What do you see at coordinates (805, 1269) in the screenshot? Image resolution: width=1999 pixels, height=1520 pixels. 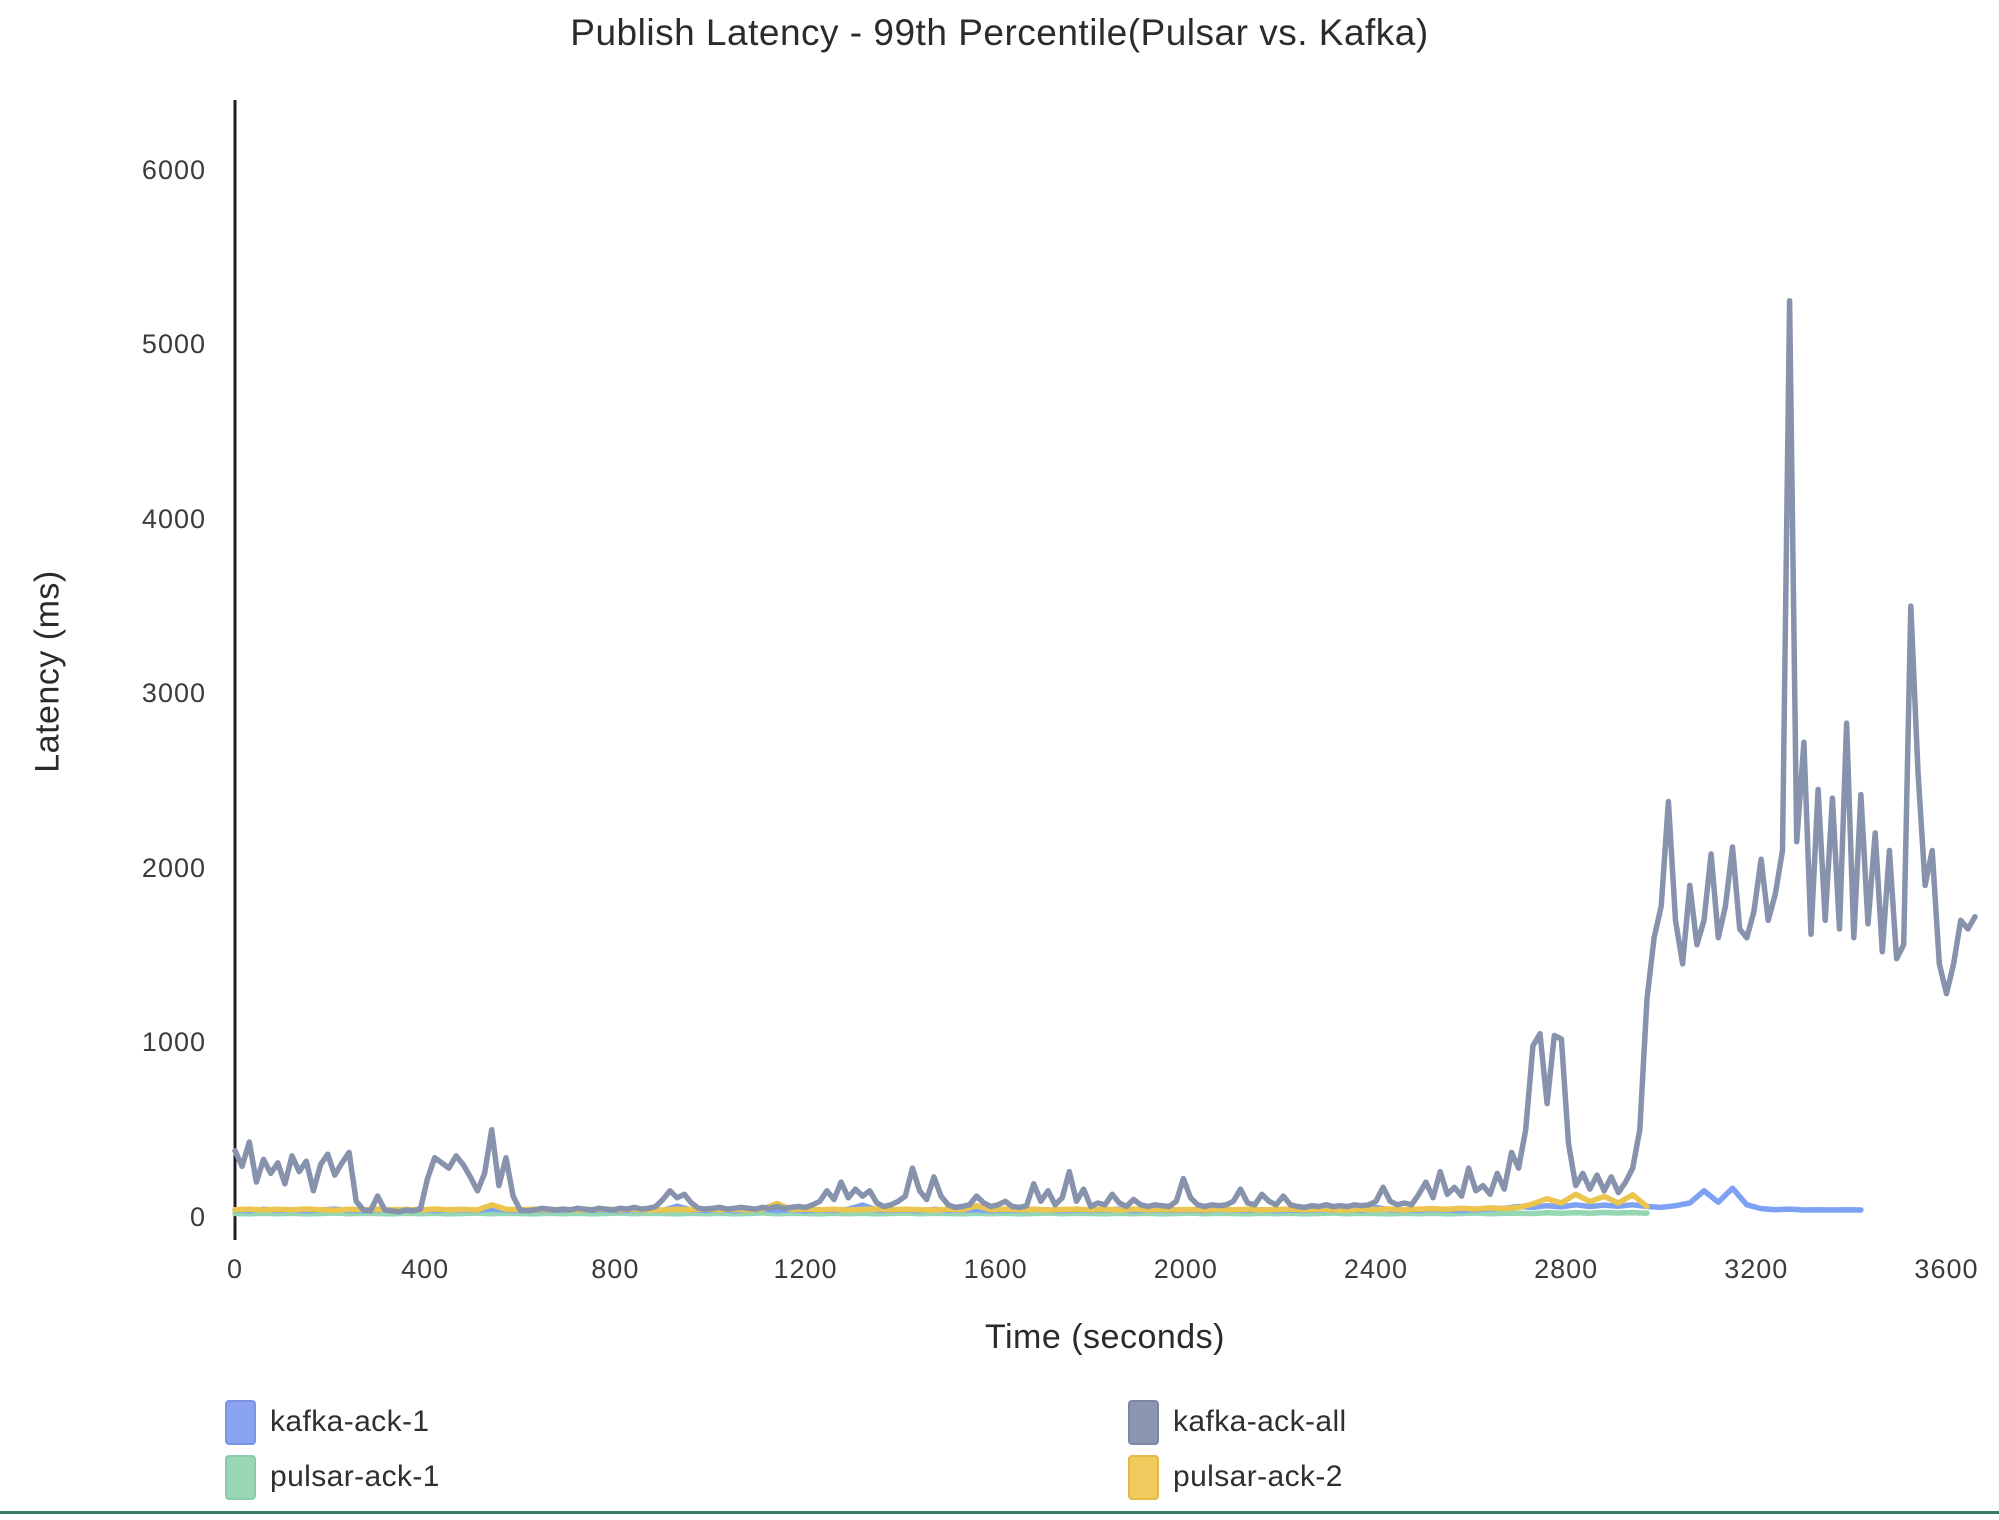 I see `x-tick-label: 1200` at bounding box center [805, 1269].